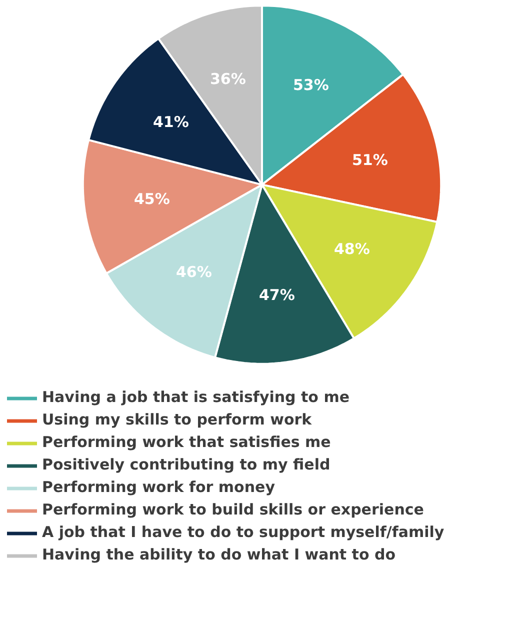 The image size is (524, 634). I want to click on data-label: 45%, so click(152, 199).